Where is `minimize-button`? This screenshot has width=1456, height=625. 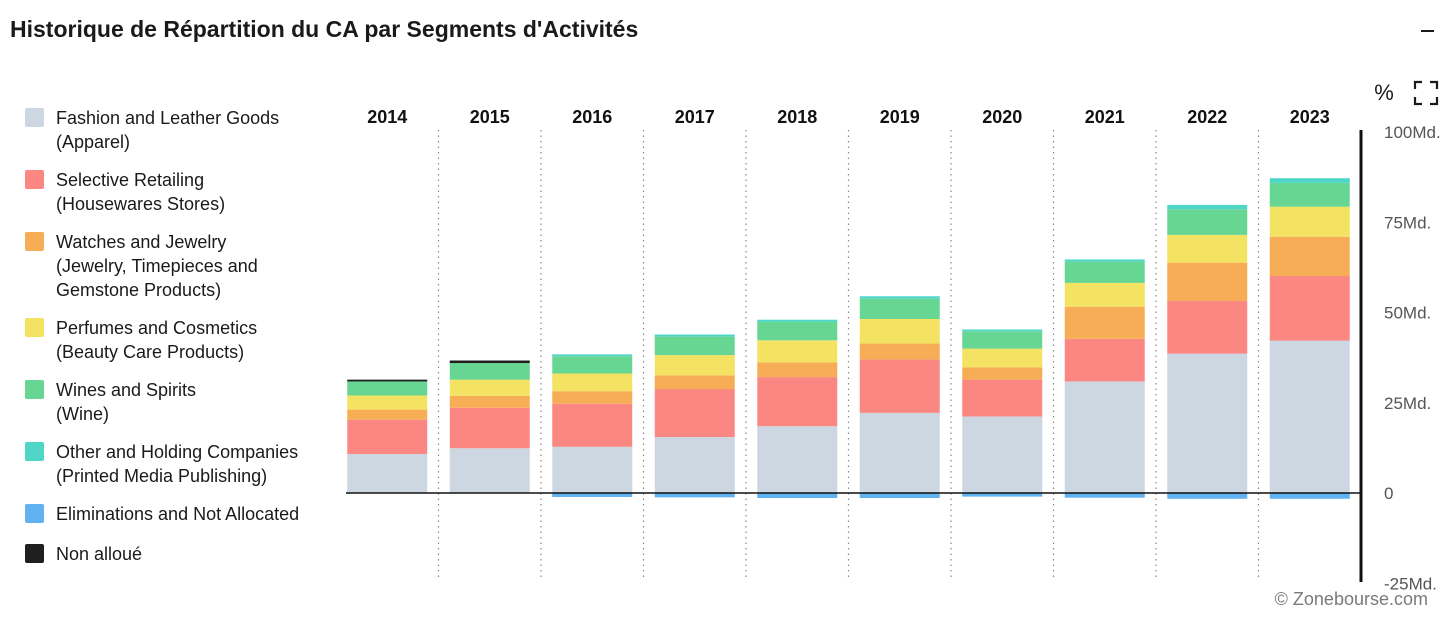 minimize-button is located at coordinates (1428, 29).